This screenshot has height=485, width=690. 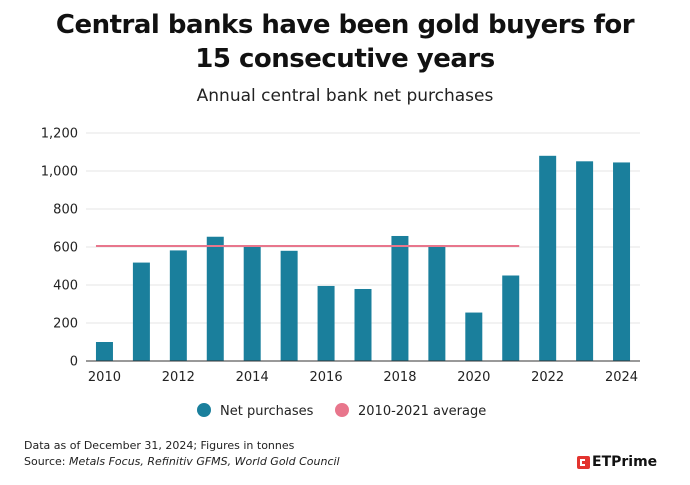 What do you see at coordinates (585, 261) in the screenshot?
I see `bar-2023` at bounding box center [585, 261].